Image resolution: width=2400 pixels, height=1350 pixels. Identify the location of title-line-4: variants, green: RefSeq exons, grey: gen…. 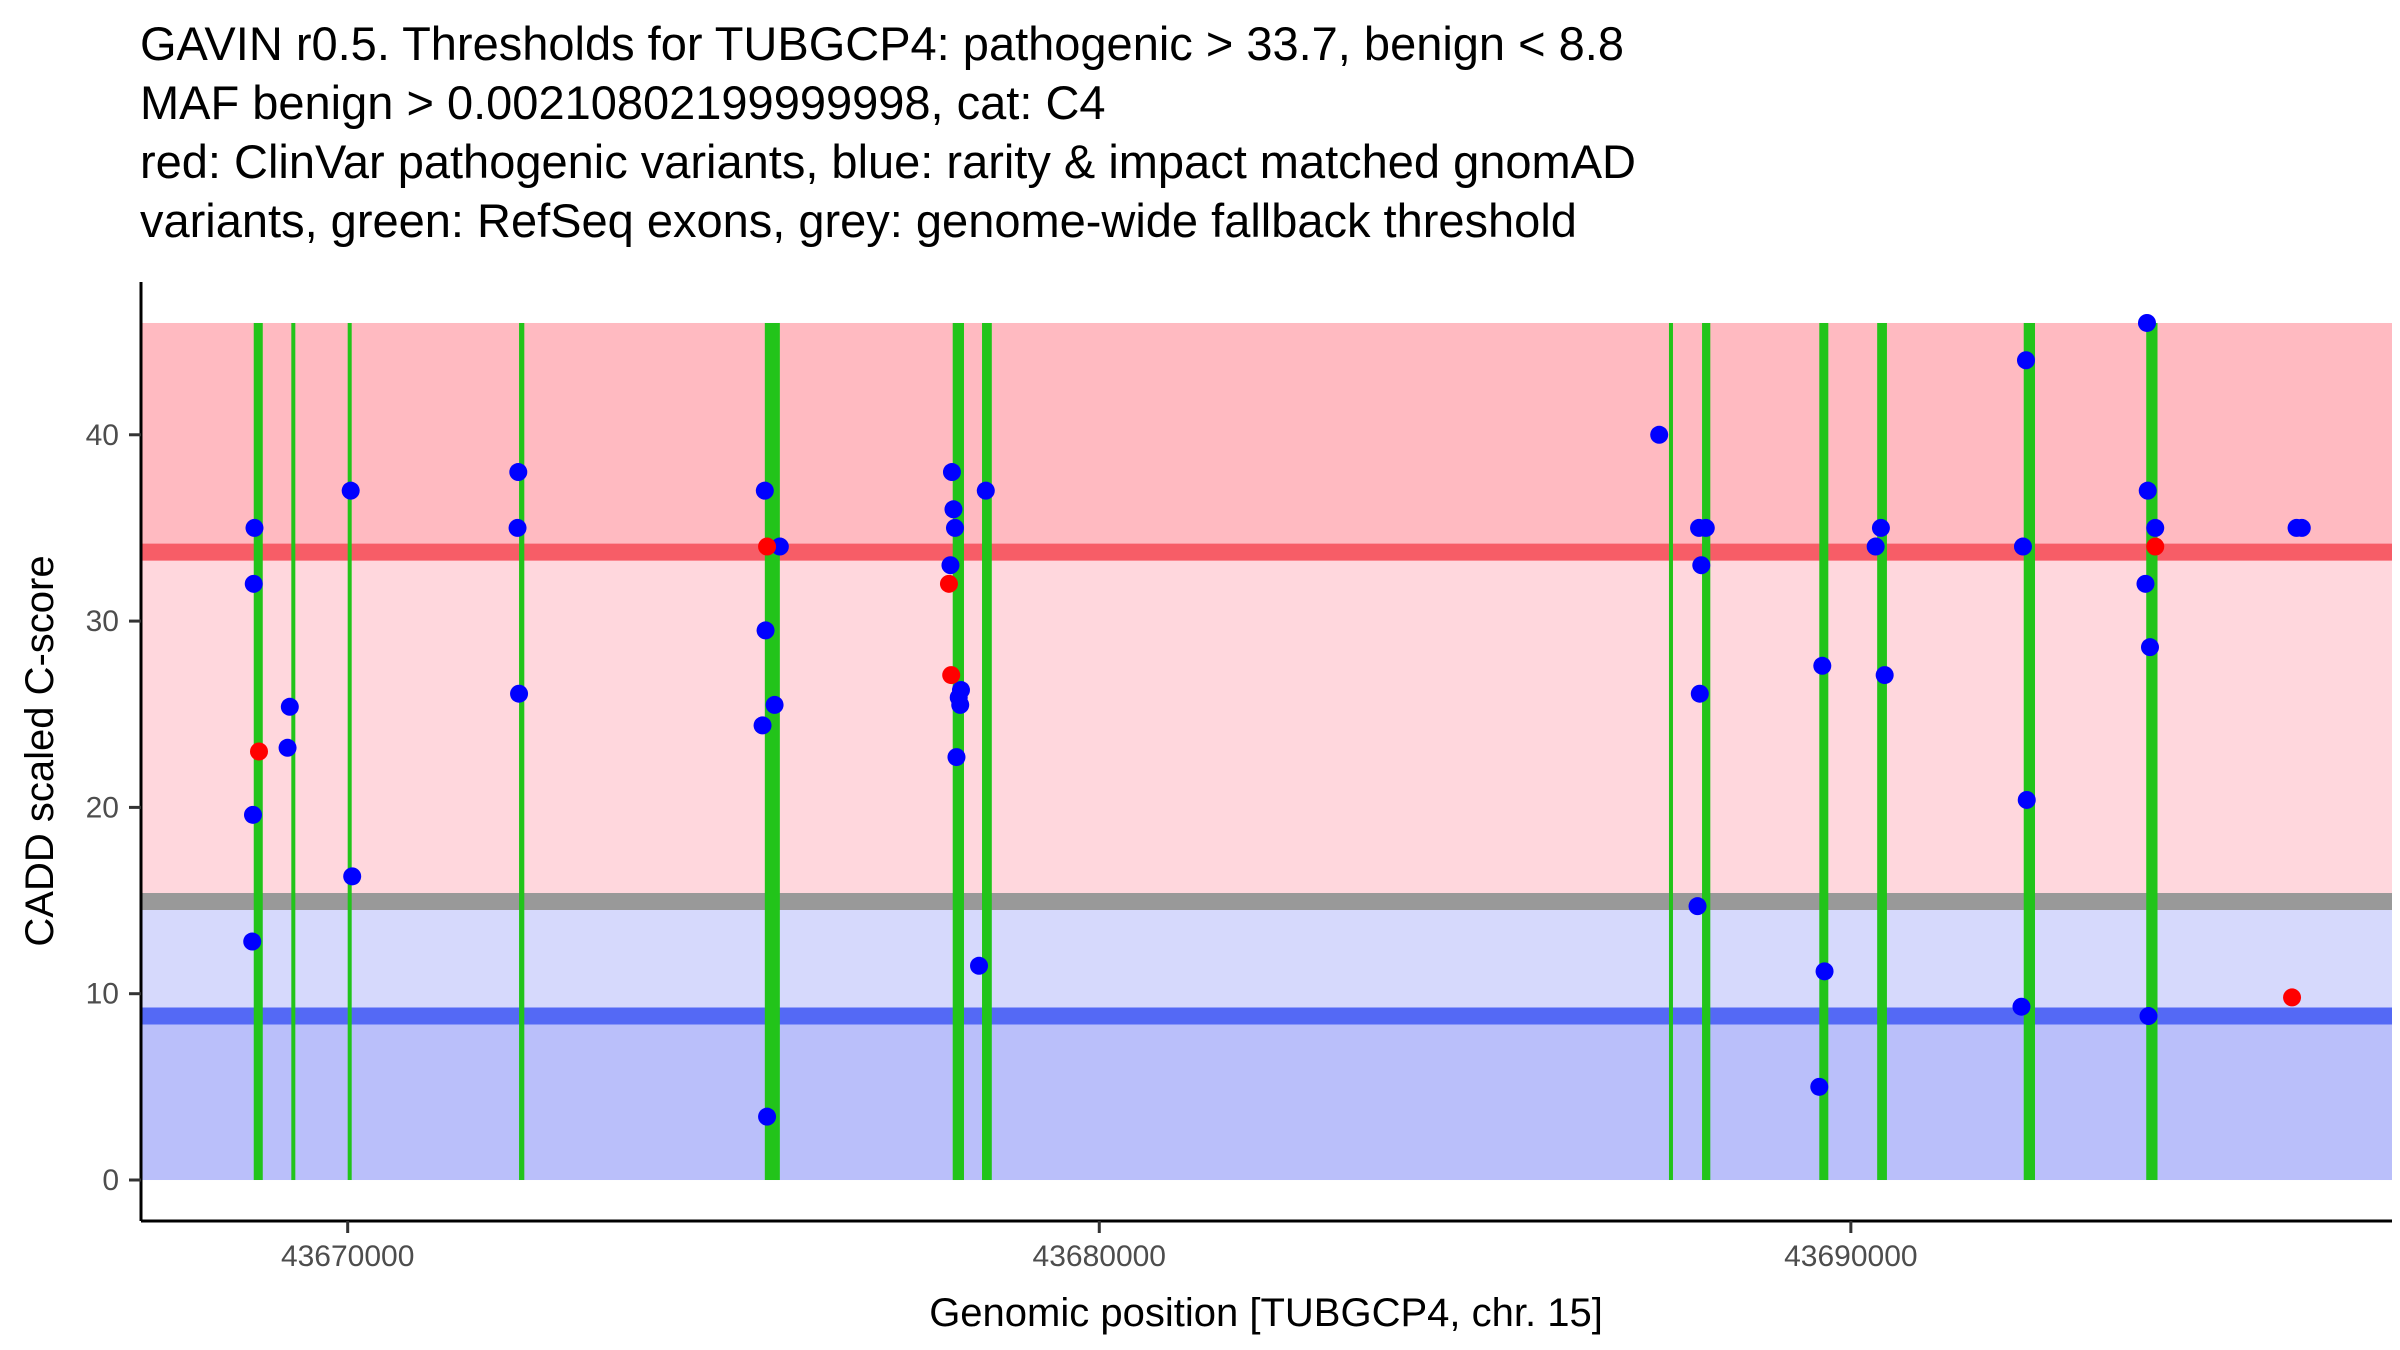
(858, 220).